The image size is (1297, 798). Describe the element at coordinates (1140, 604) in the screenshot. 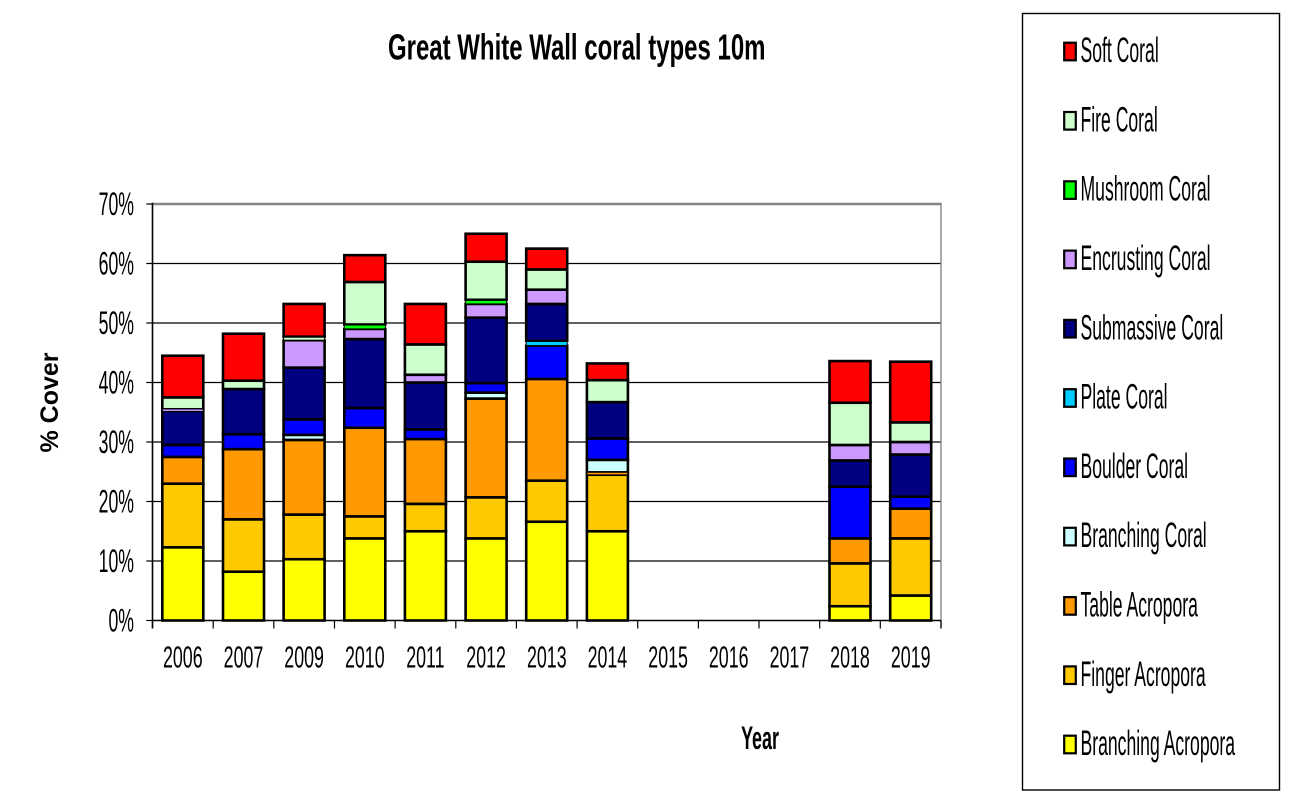

I see `svg-text: Table Acropora` at that location.